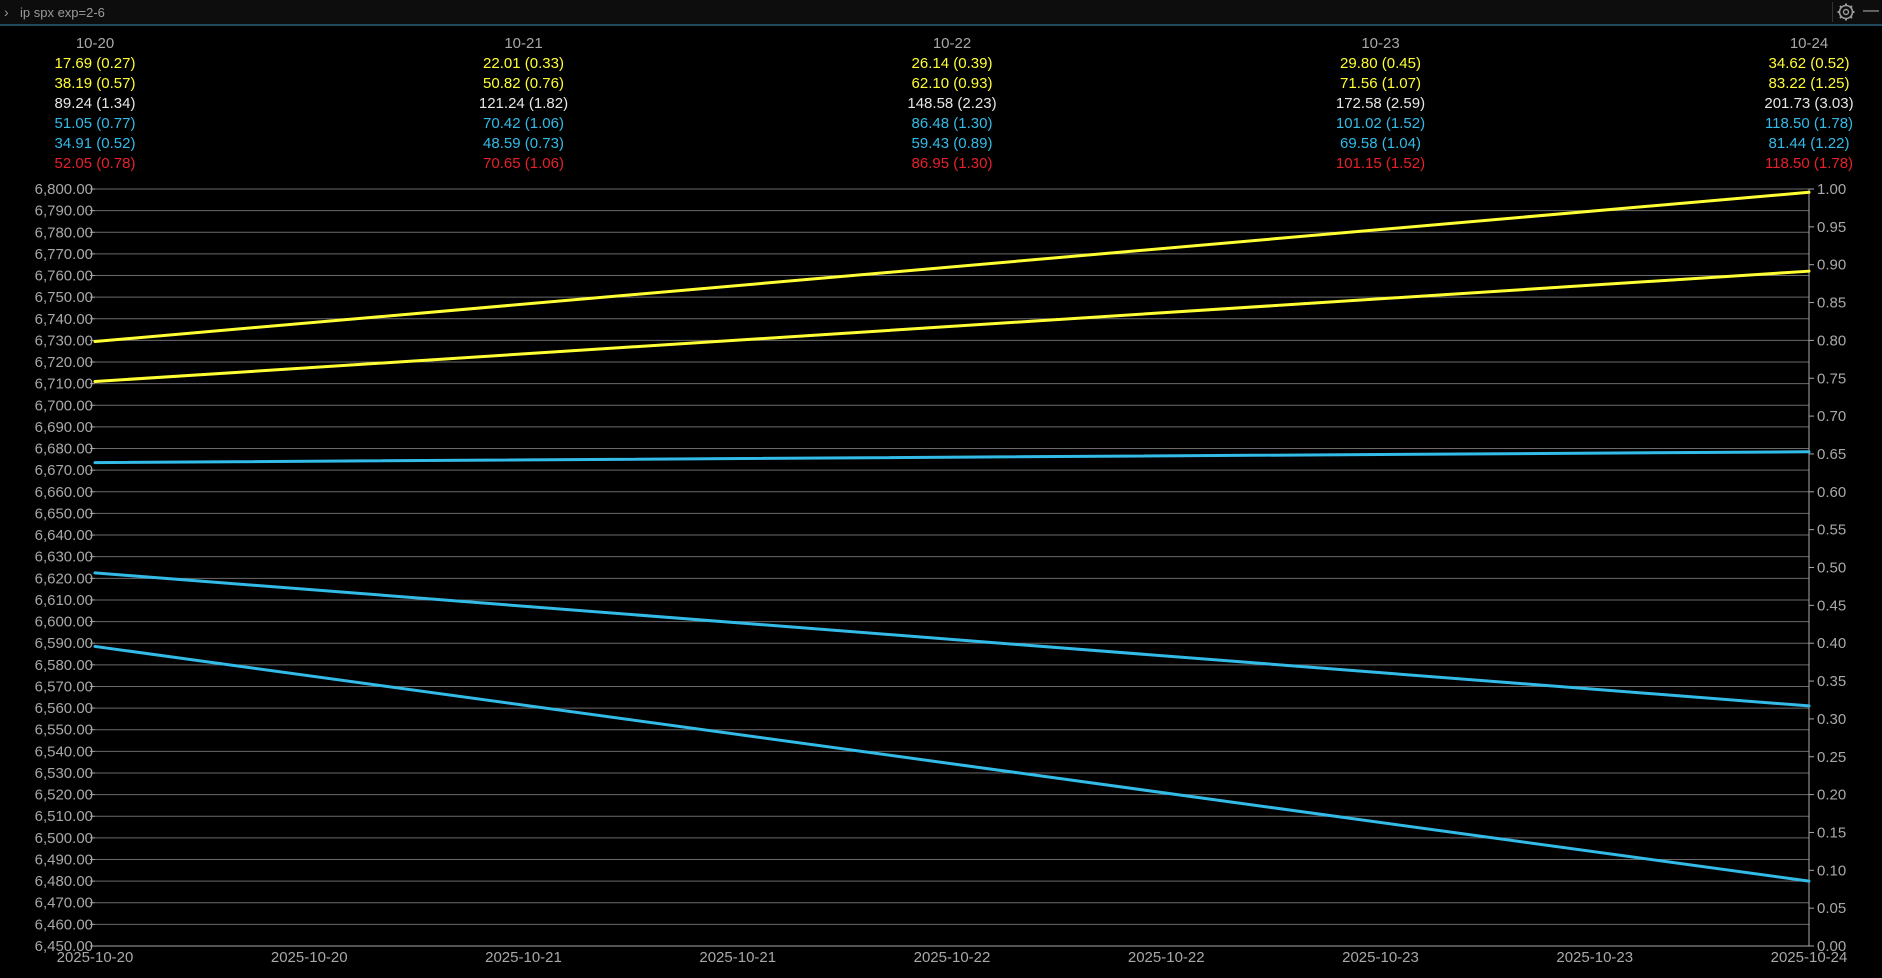 The height and width of the screenshot is (978, 1882). Describe the element at coordinates (1831, 605) in the screenshot. I see `y-right-tick-label: 0.45` at that location.